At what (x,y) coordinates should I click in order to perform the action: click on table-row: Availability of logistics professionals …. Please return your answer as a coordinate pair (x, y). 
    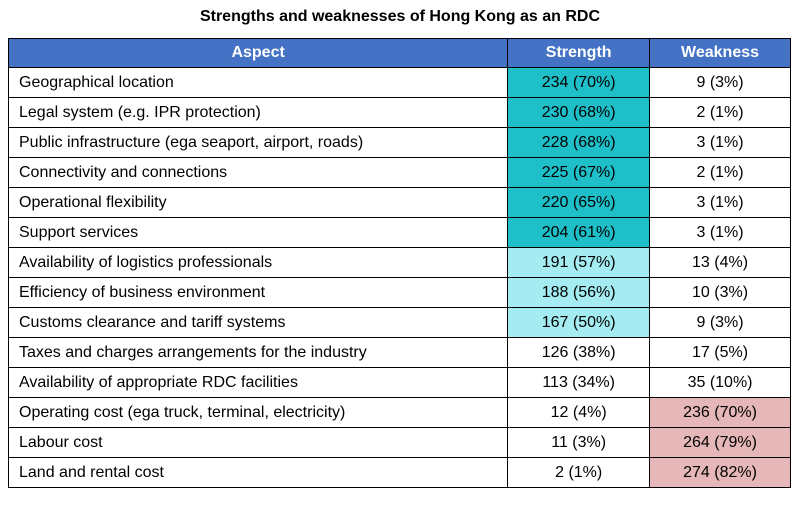
    Looking at the image, I should click on (399, 262).